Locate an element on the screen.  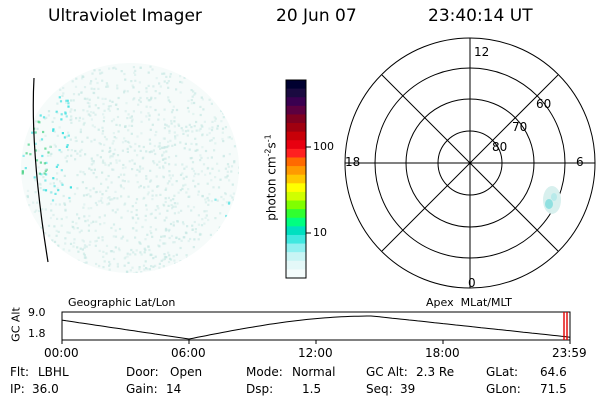
glat-label: GLat: is located at coordinates (502, 372).